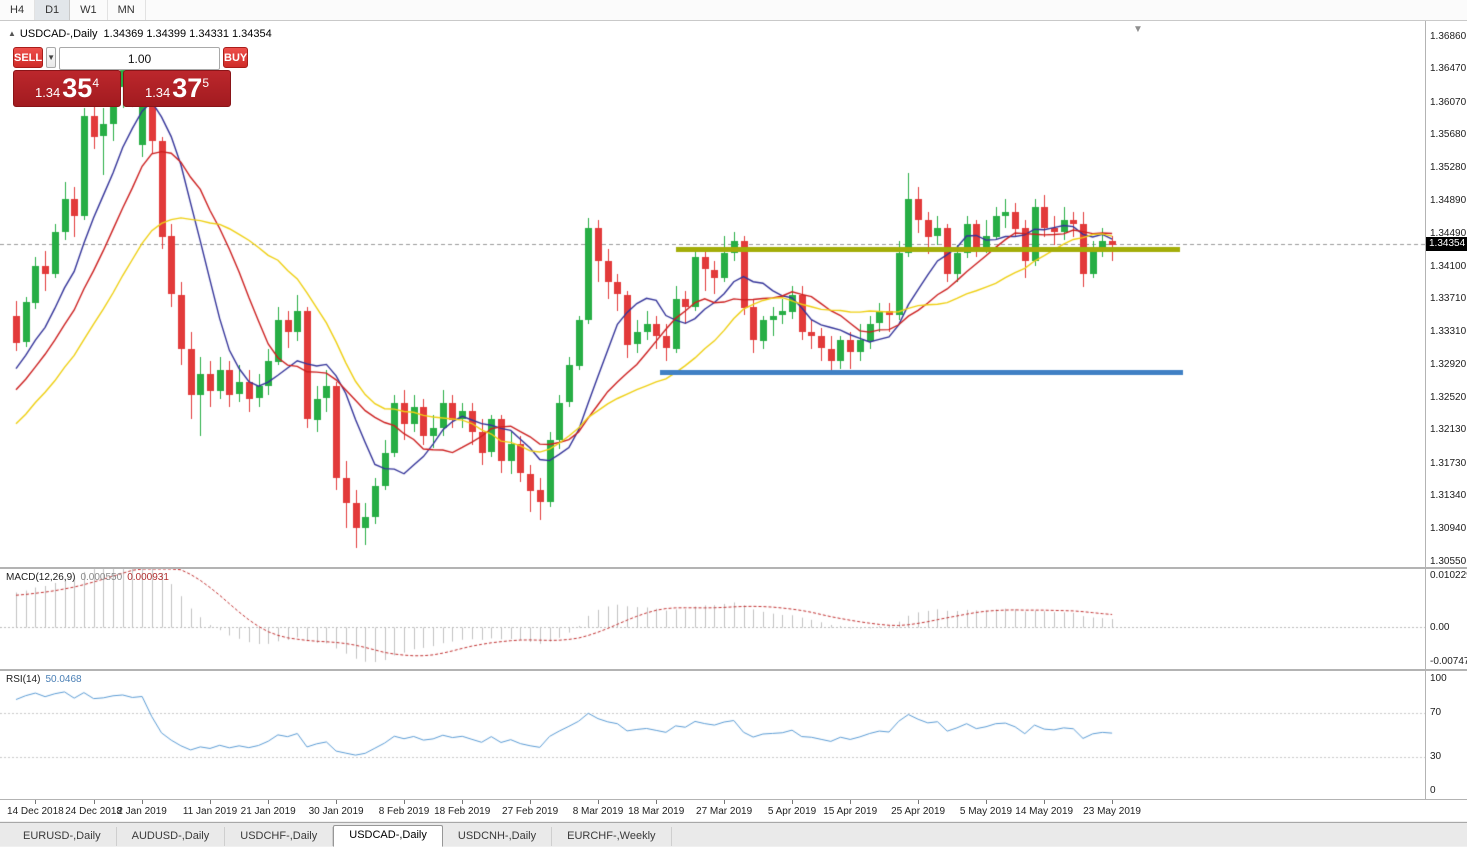 This screenshot has height=847, width=1467. I want to click on volume-input, so click(140, 58).